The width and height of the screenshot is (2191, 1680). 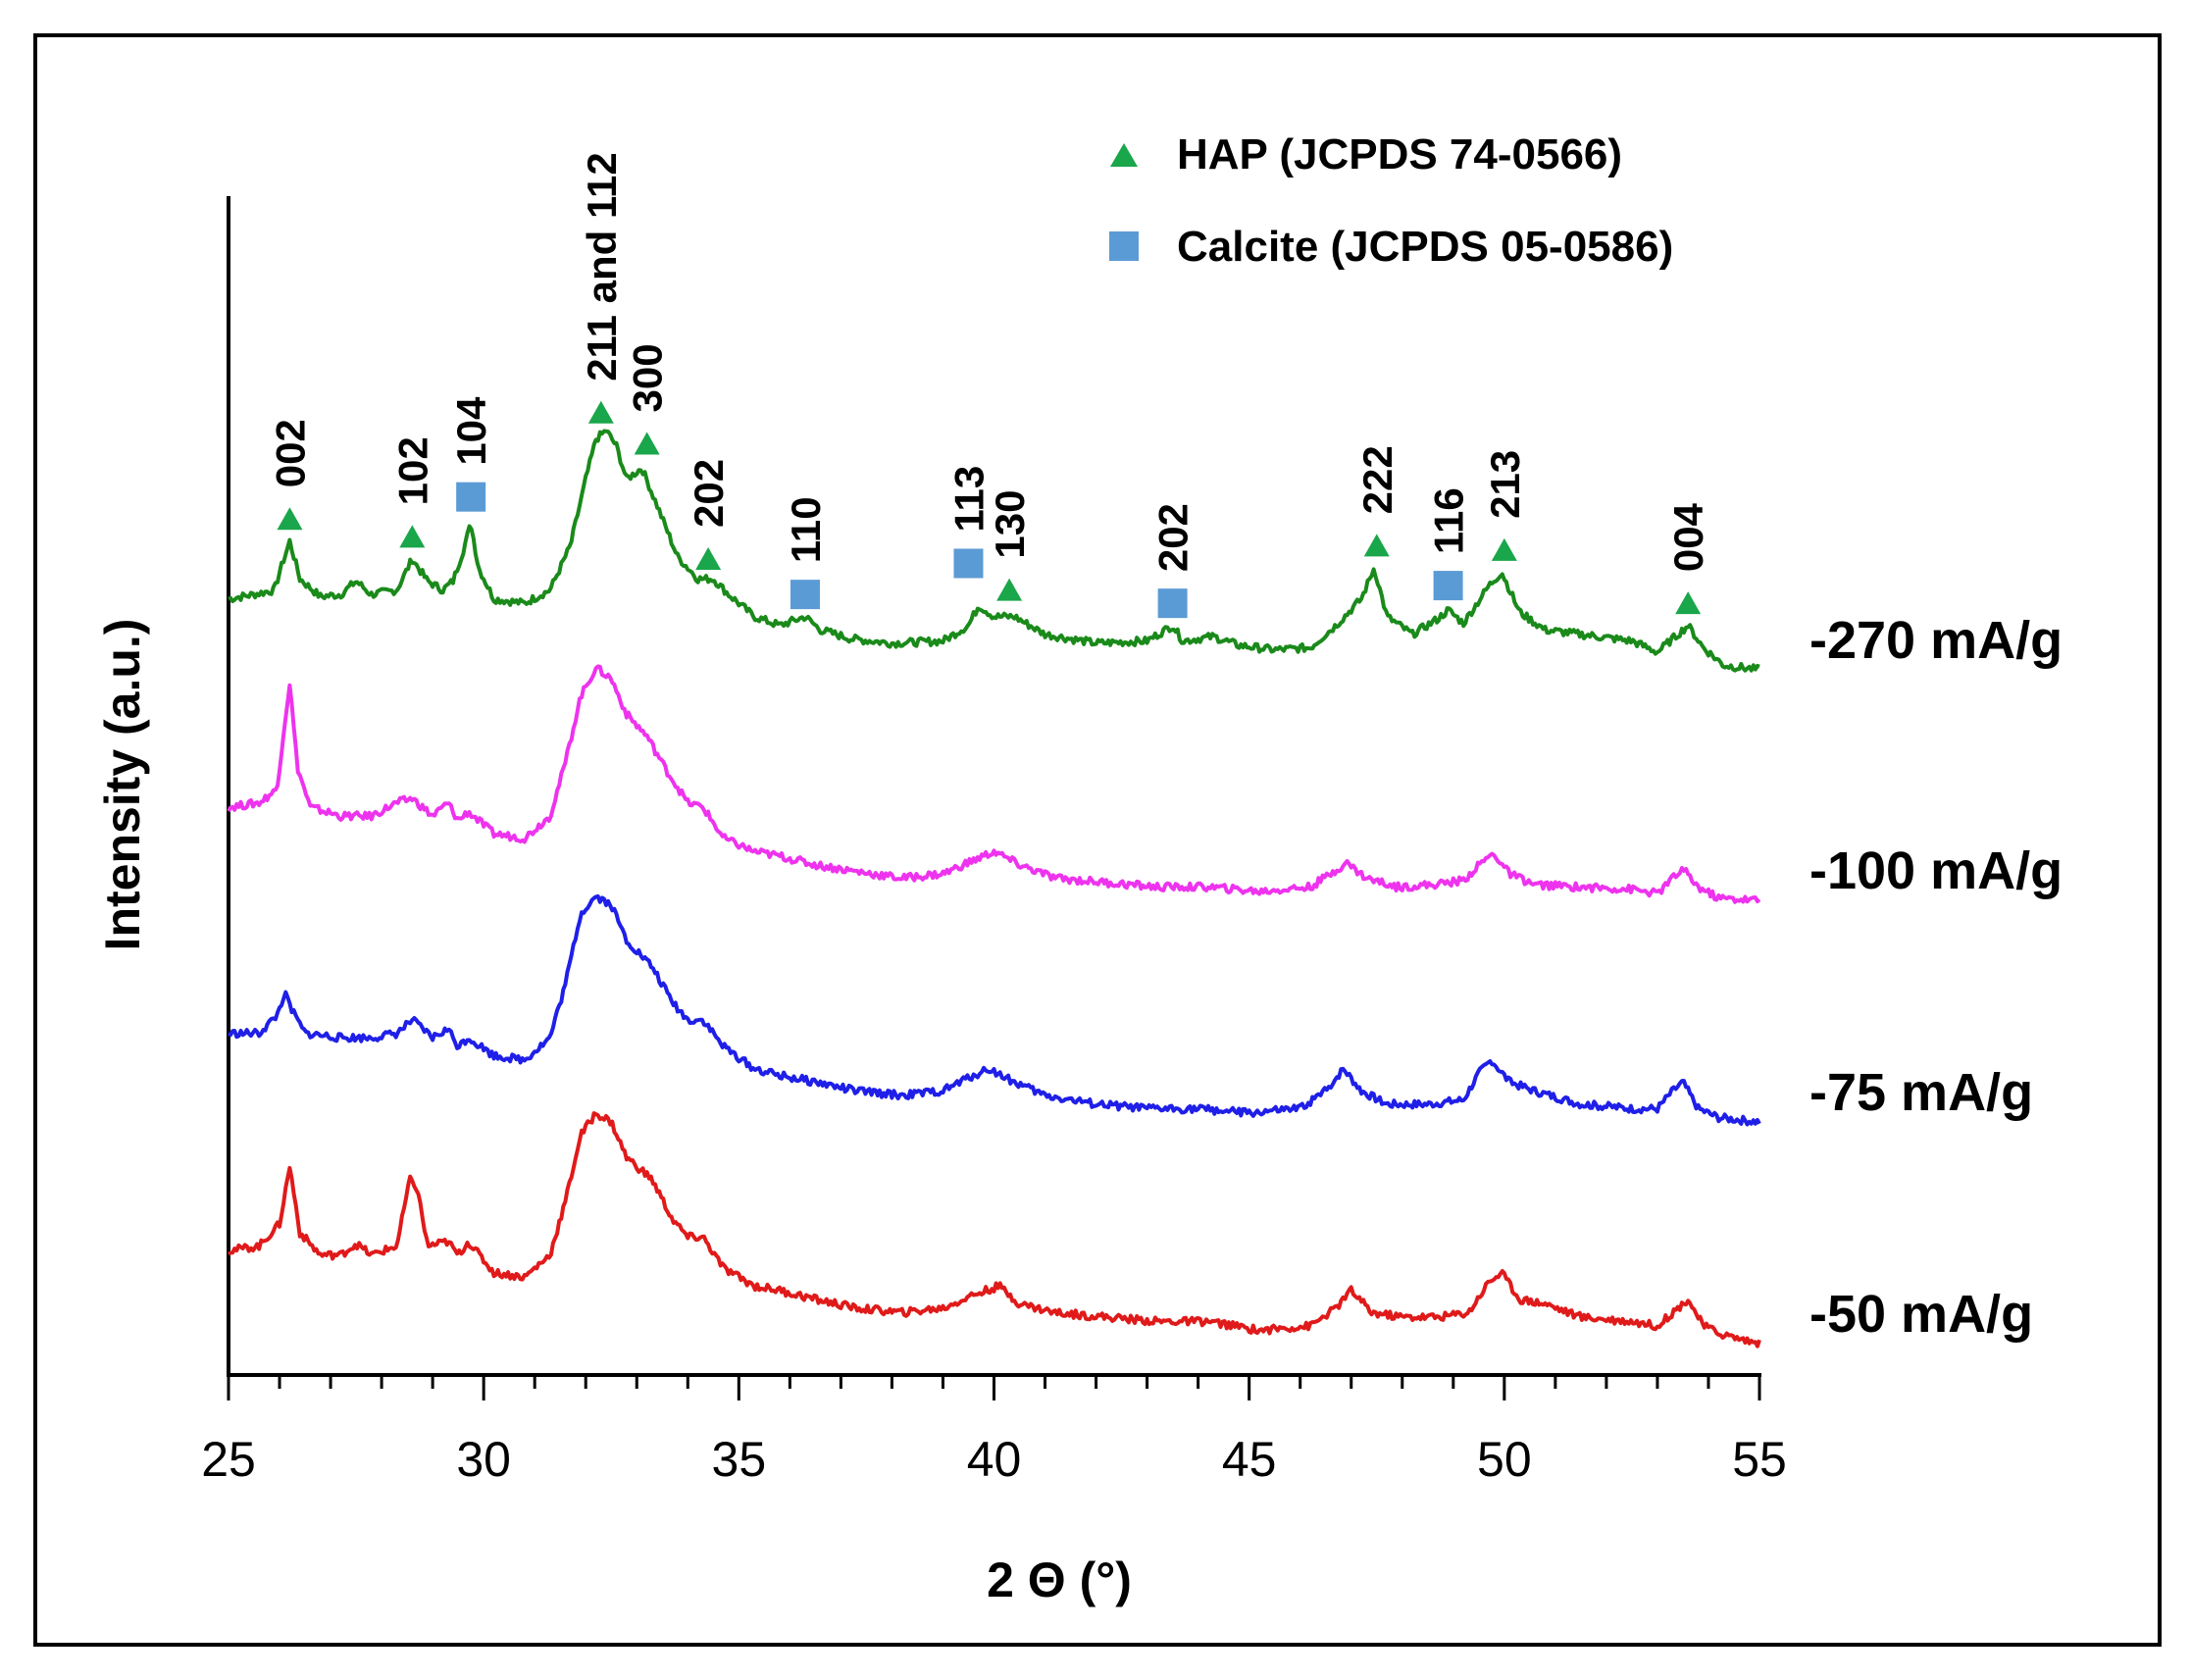 What do you see at coordinates (968, 499) in the screenshot?
I see `peak-label: 113` at bounding box center [968, 499].